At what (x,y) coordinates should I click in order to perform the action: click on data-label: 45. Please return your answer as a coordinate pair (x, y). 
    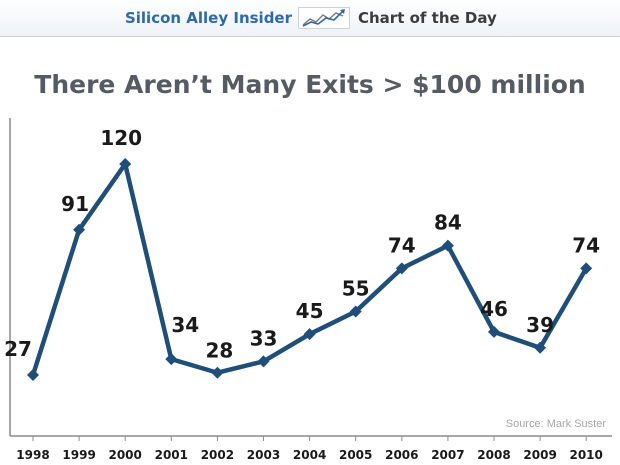
    Looking at the image, I should click on (310, 311).